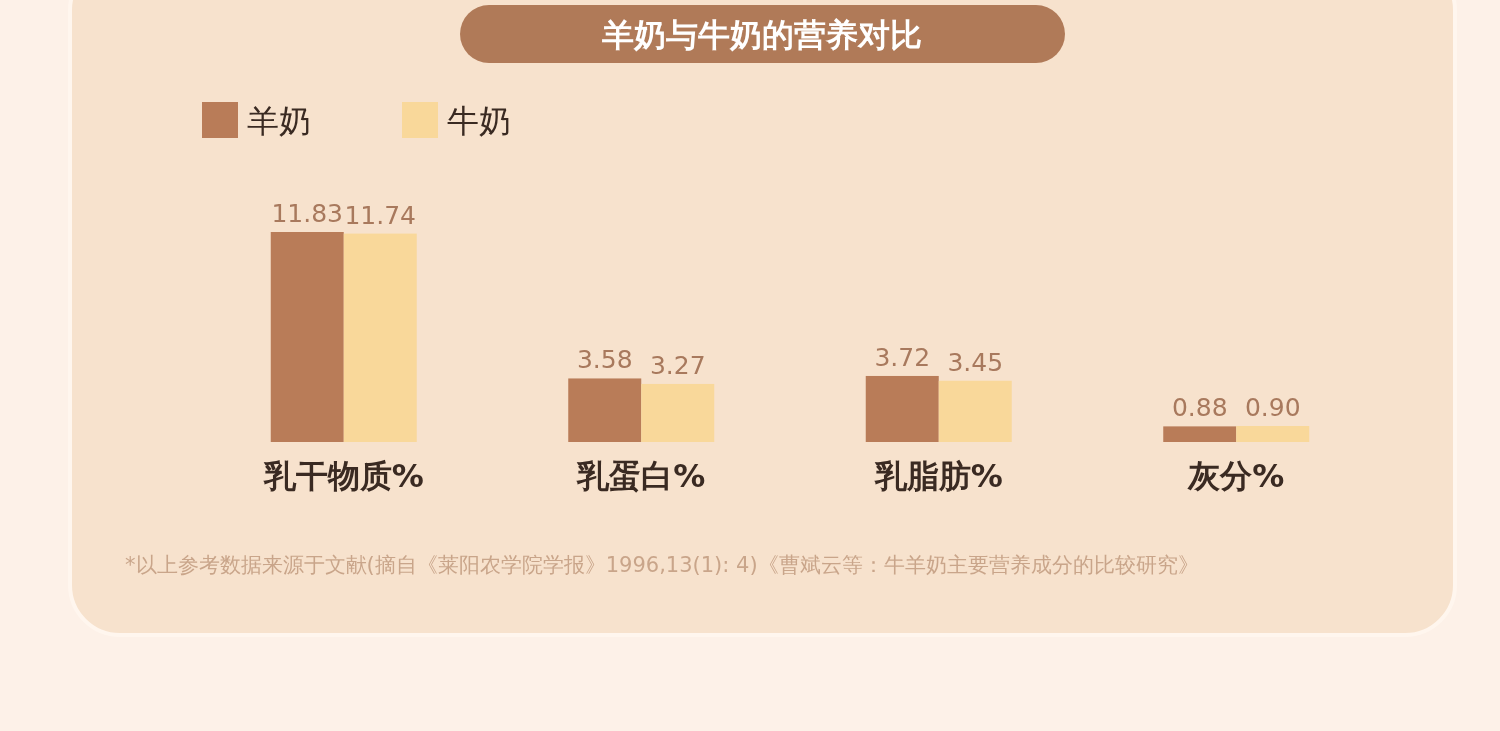  I want to click on data-label: 11.74, so click(380, 215).